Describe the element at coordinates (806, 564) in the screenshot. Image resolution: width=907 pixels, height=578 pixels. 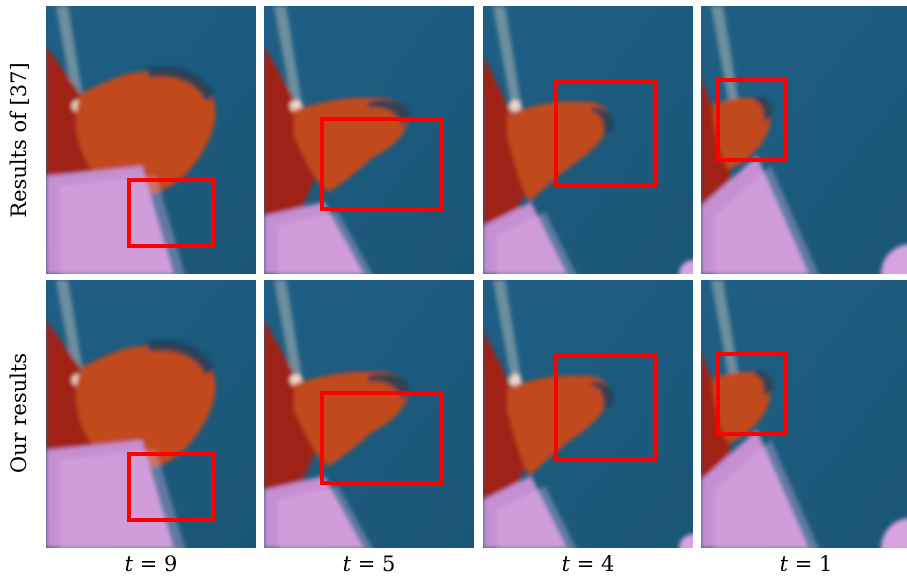
I see `column-label-t1: t = 1` at that location.